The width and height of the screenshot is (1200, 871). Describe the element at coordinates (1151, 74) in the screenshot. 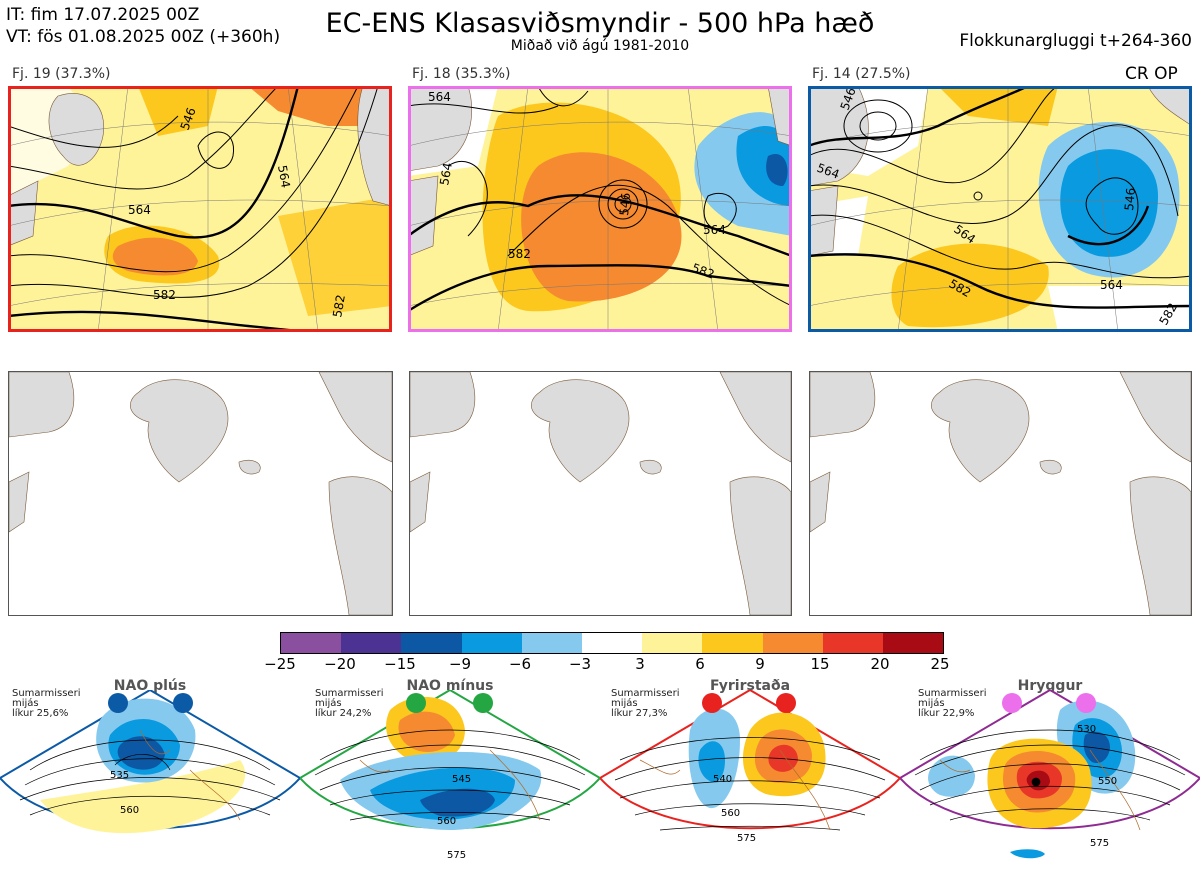

I see `operational-marker: CR OP` at that location.